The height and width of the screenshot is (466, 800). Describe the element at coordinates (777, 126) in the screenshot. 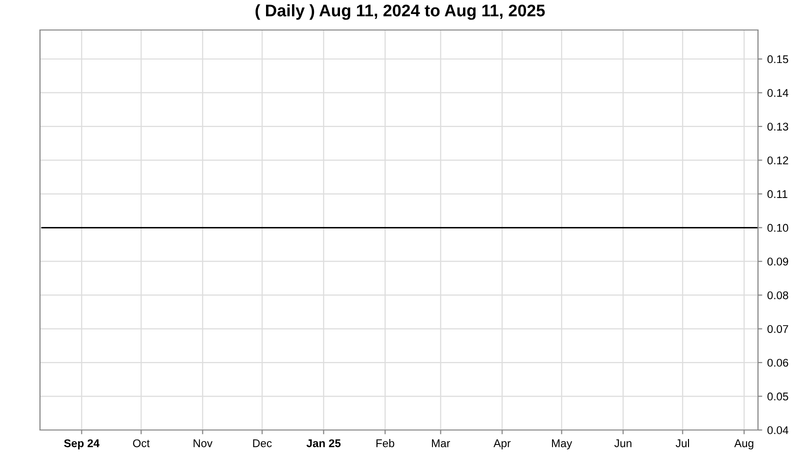

I see `y-tick-label: 0.13` at that location.